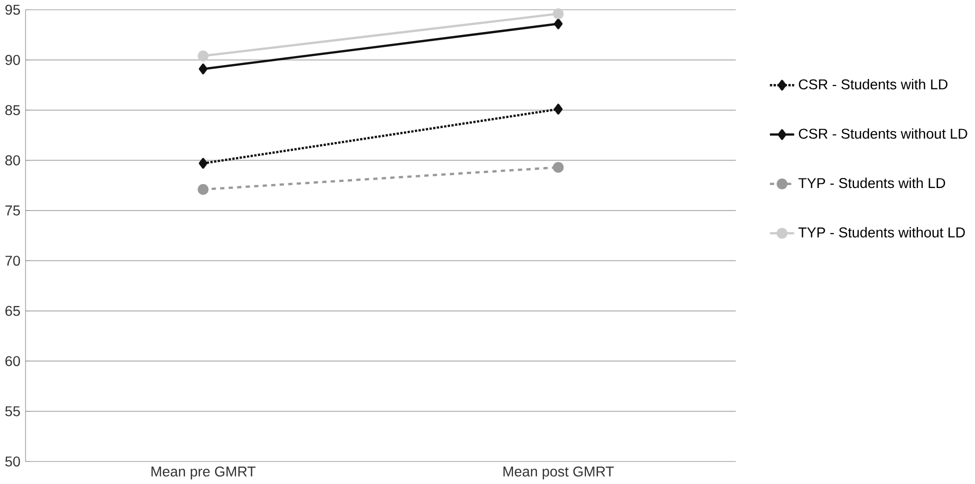 The image size is (975, 484). What do you see at coordinates (12, 361) in the screenshot?
I see `y-tick-label: 60` at bounding box center [12, 361].